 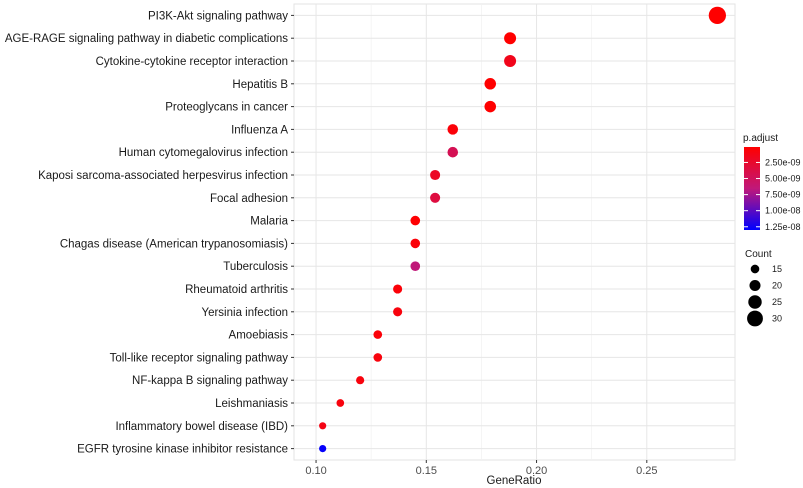 What do you see at coordinates (514, 481) in the screenshot?
I see `x-axis-title: GeneRatio` at bounding box center [514, 481].